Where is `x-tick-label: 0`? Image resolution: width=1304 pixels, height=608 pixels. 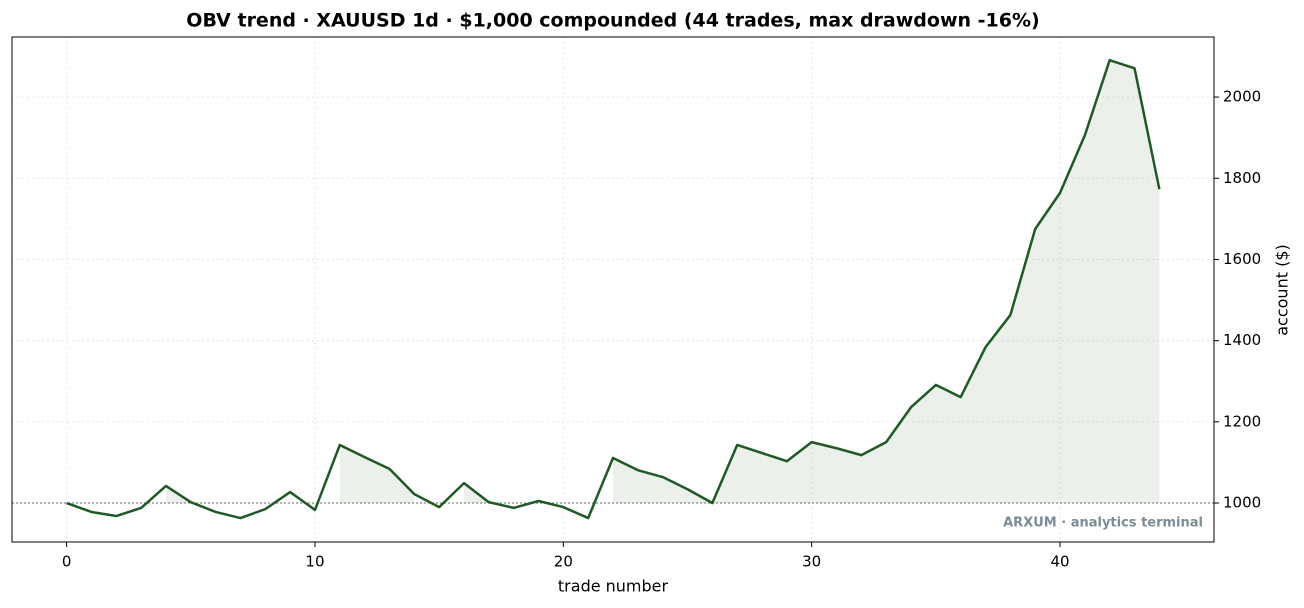
x-tick-label: 0 is located at coordinates (67, 562).